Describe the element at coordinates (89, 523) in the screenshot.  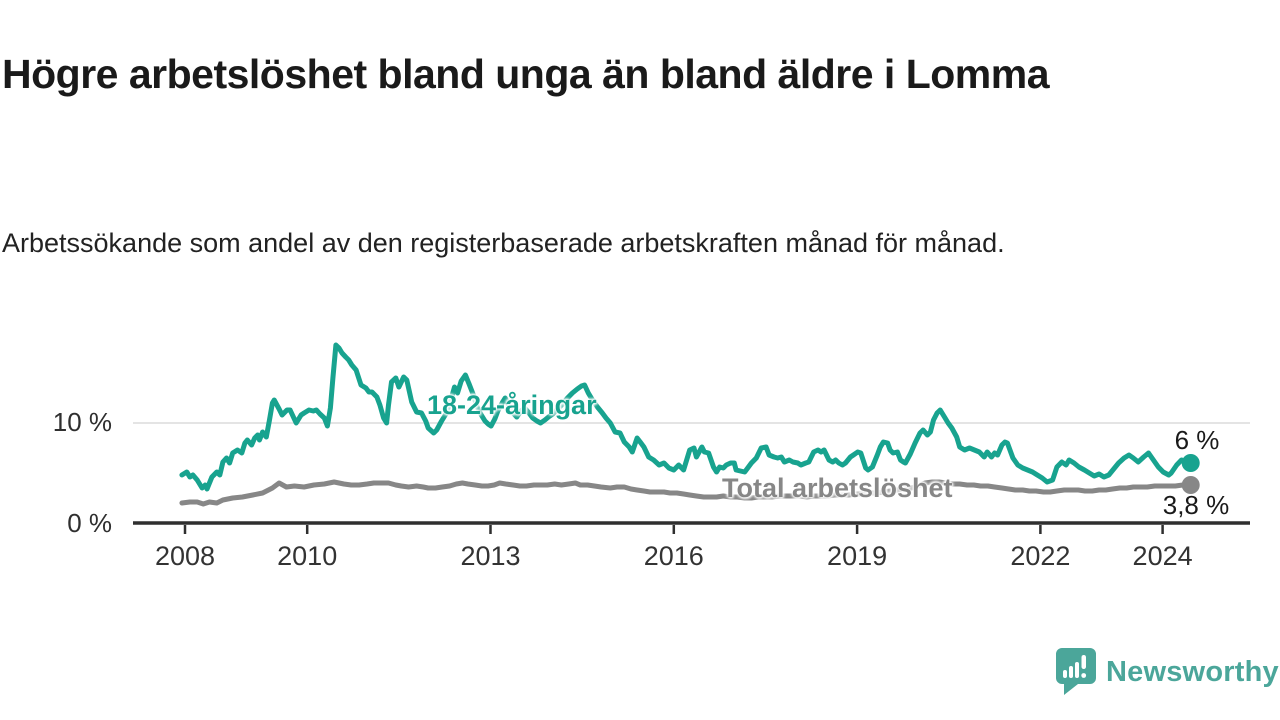
I see `y-axis-tick-label-0: 0 %` at that location.